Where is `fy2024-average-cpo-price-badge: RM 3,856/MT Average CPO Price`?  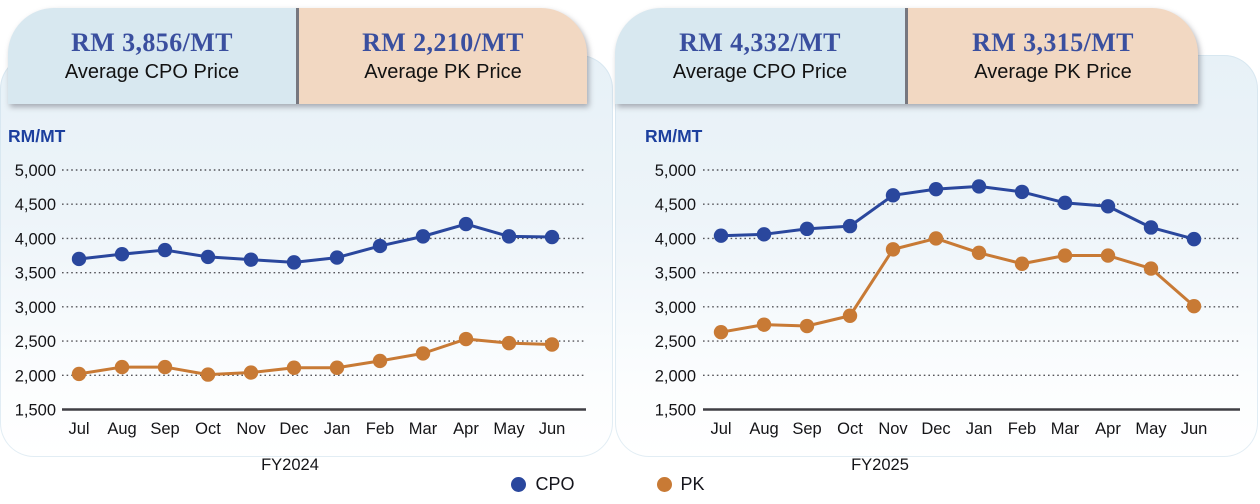 fy2024-average-cpo-price-badge: RM 3,856/MT Average CPO Price is located at coordinates (152, 56).